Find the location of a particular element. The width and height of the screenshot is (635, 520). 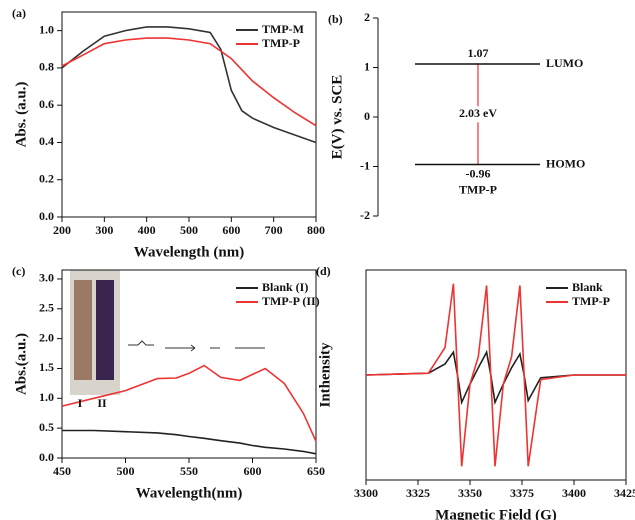

y-tick-label: 3.0 is located at coordinates (46, 278).